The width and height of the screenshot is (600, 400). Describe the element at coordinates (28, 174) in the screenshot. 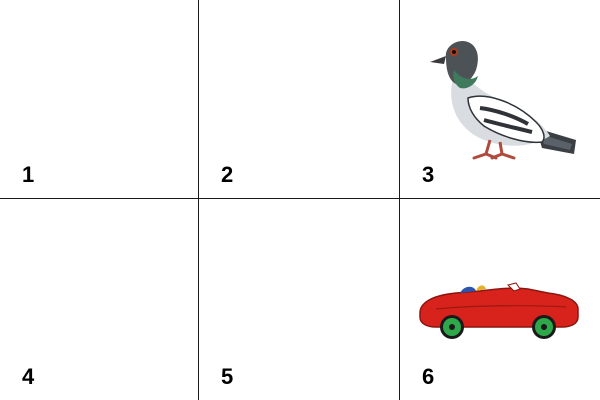

I see `cell-number: 1` at that location.